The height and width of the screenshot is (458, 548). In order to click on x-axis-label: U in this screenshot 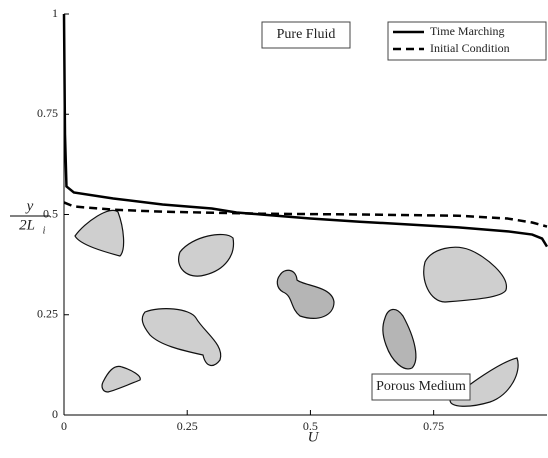, I will do `click(314, 437)`.